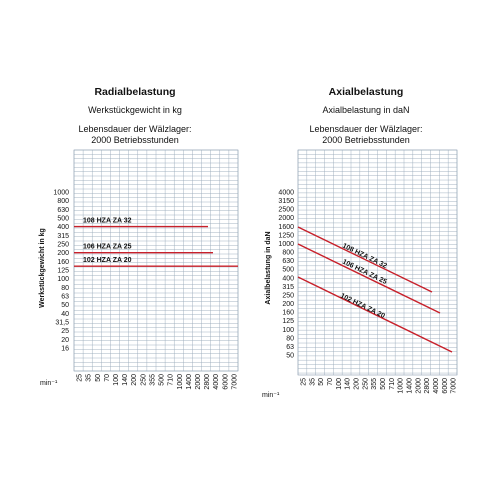  I want to click on right-xtick-label: 500, so click(383, 384).